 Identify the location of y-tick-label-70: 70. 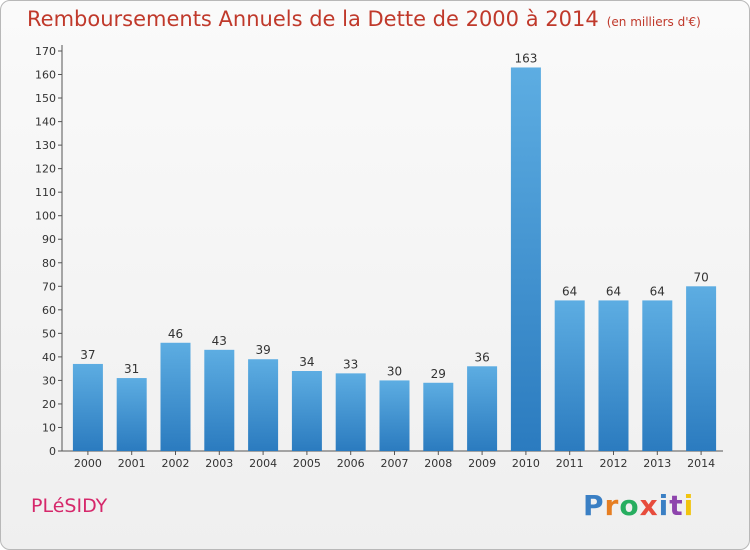
(49, 286).